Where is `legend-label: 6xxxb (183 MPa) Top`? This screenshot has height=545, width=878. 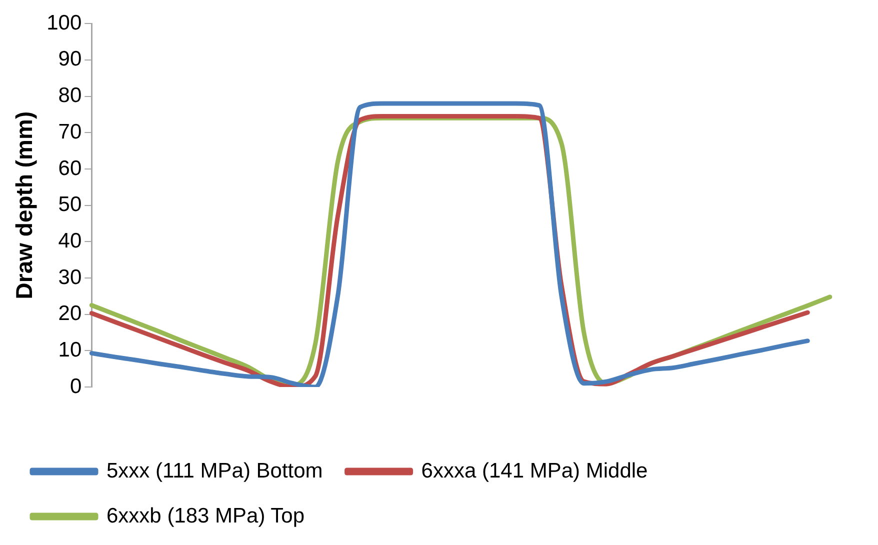
legend-label: 6xxxb (183 MPa) Top is located at coordinates (205, 516).